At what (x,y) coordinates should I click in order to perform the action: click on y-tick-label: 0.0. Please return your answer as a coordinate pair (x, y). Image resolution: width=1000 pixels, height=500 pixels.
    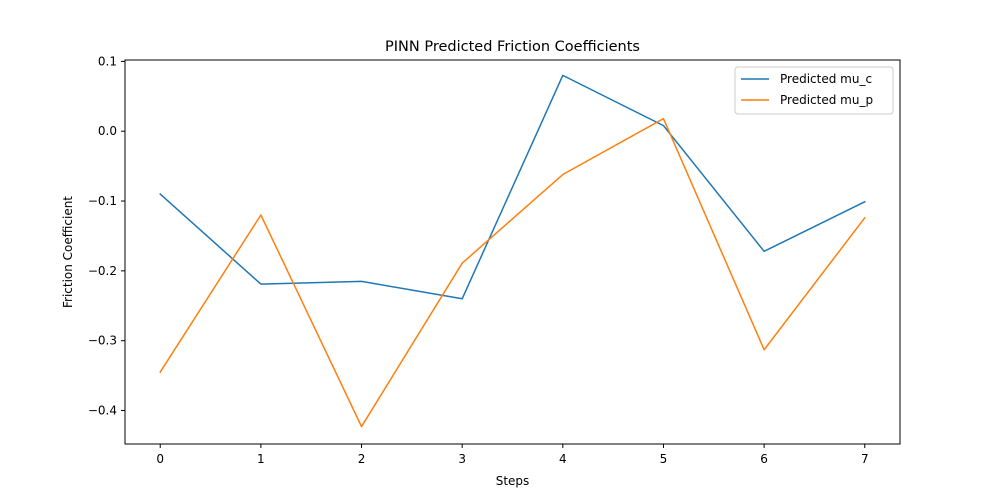
    Looking at the image, I should click on (107, 131).